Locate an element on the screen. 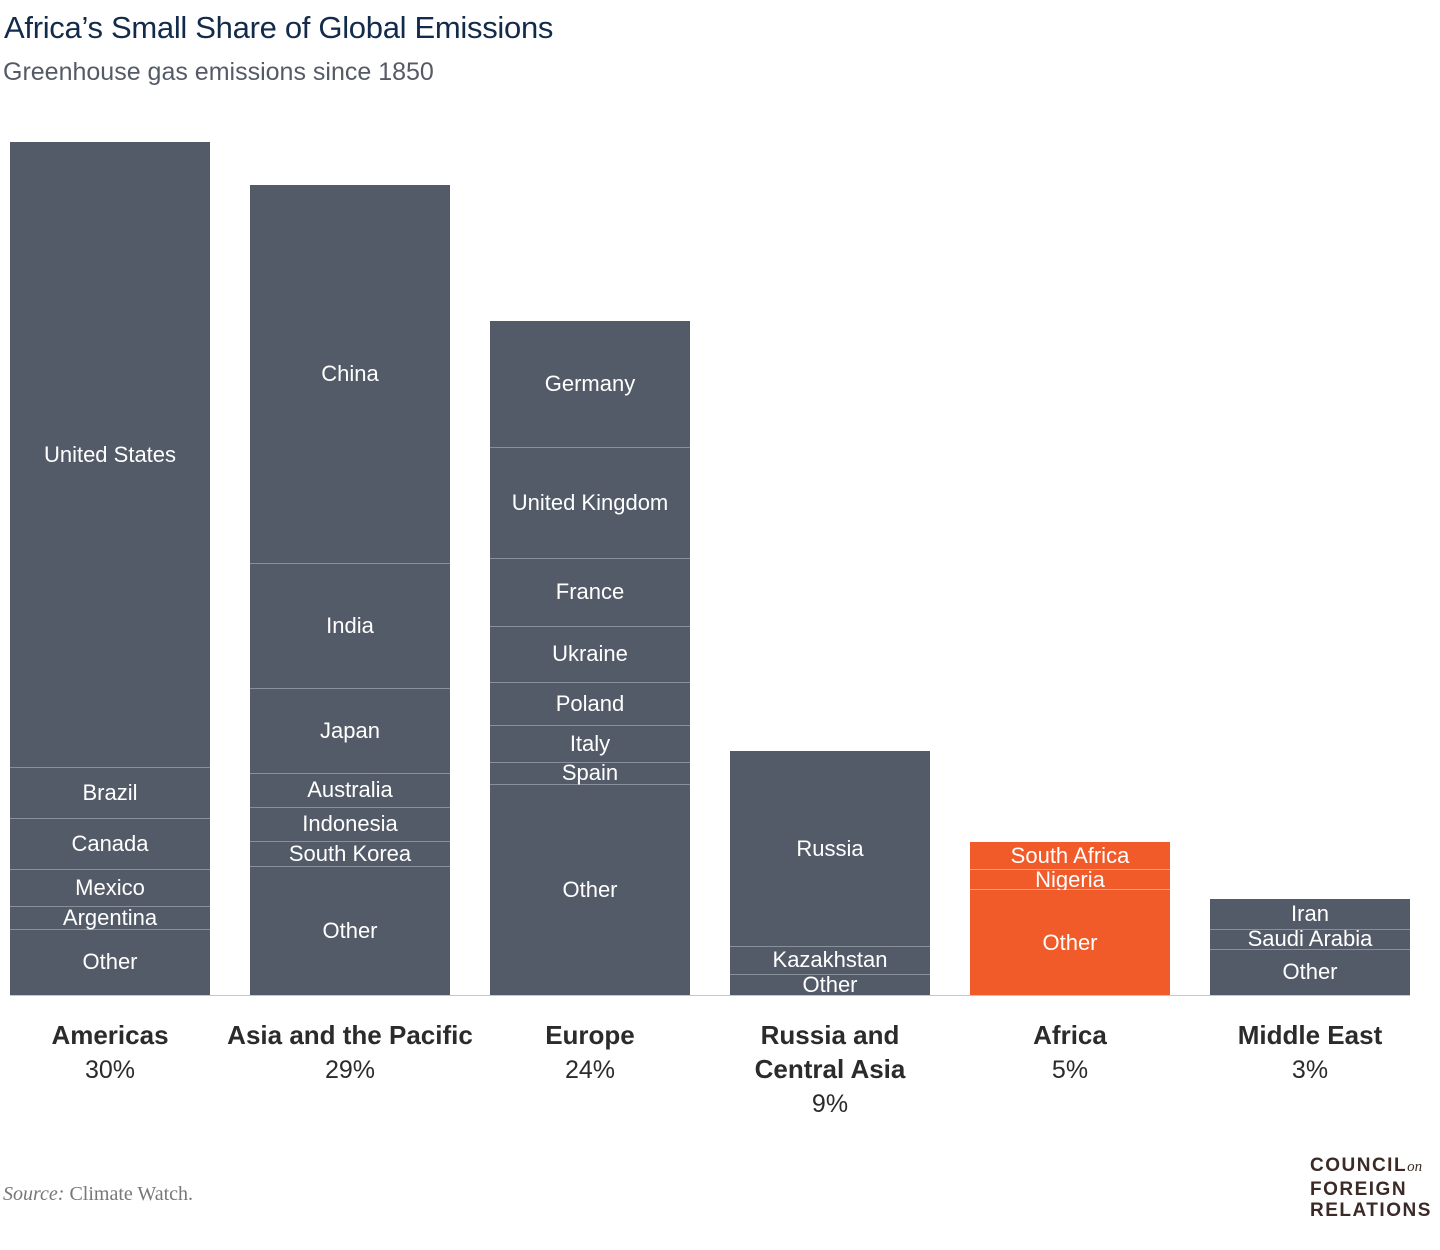 The width and height of the screenshot is (1440, 1250). source-text: Climate Watch. is located at coordinates (131, 1194).